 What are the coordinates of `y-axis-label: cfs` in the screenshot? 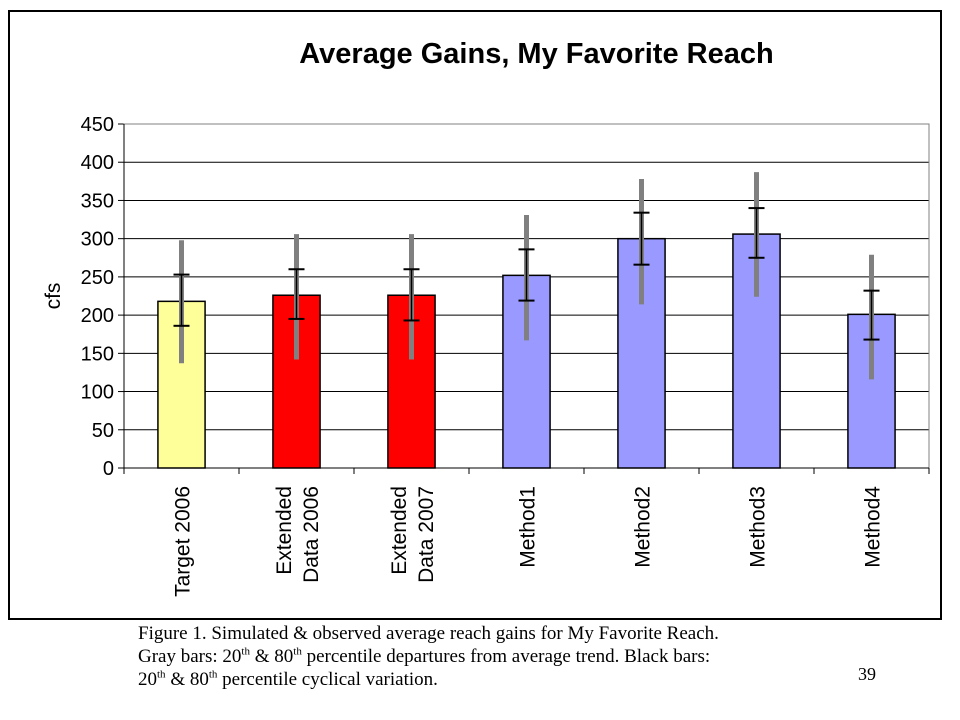 It's located at (53, 296).